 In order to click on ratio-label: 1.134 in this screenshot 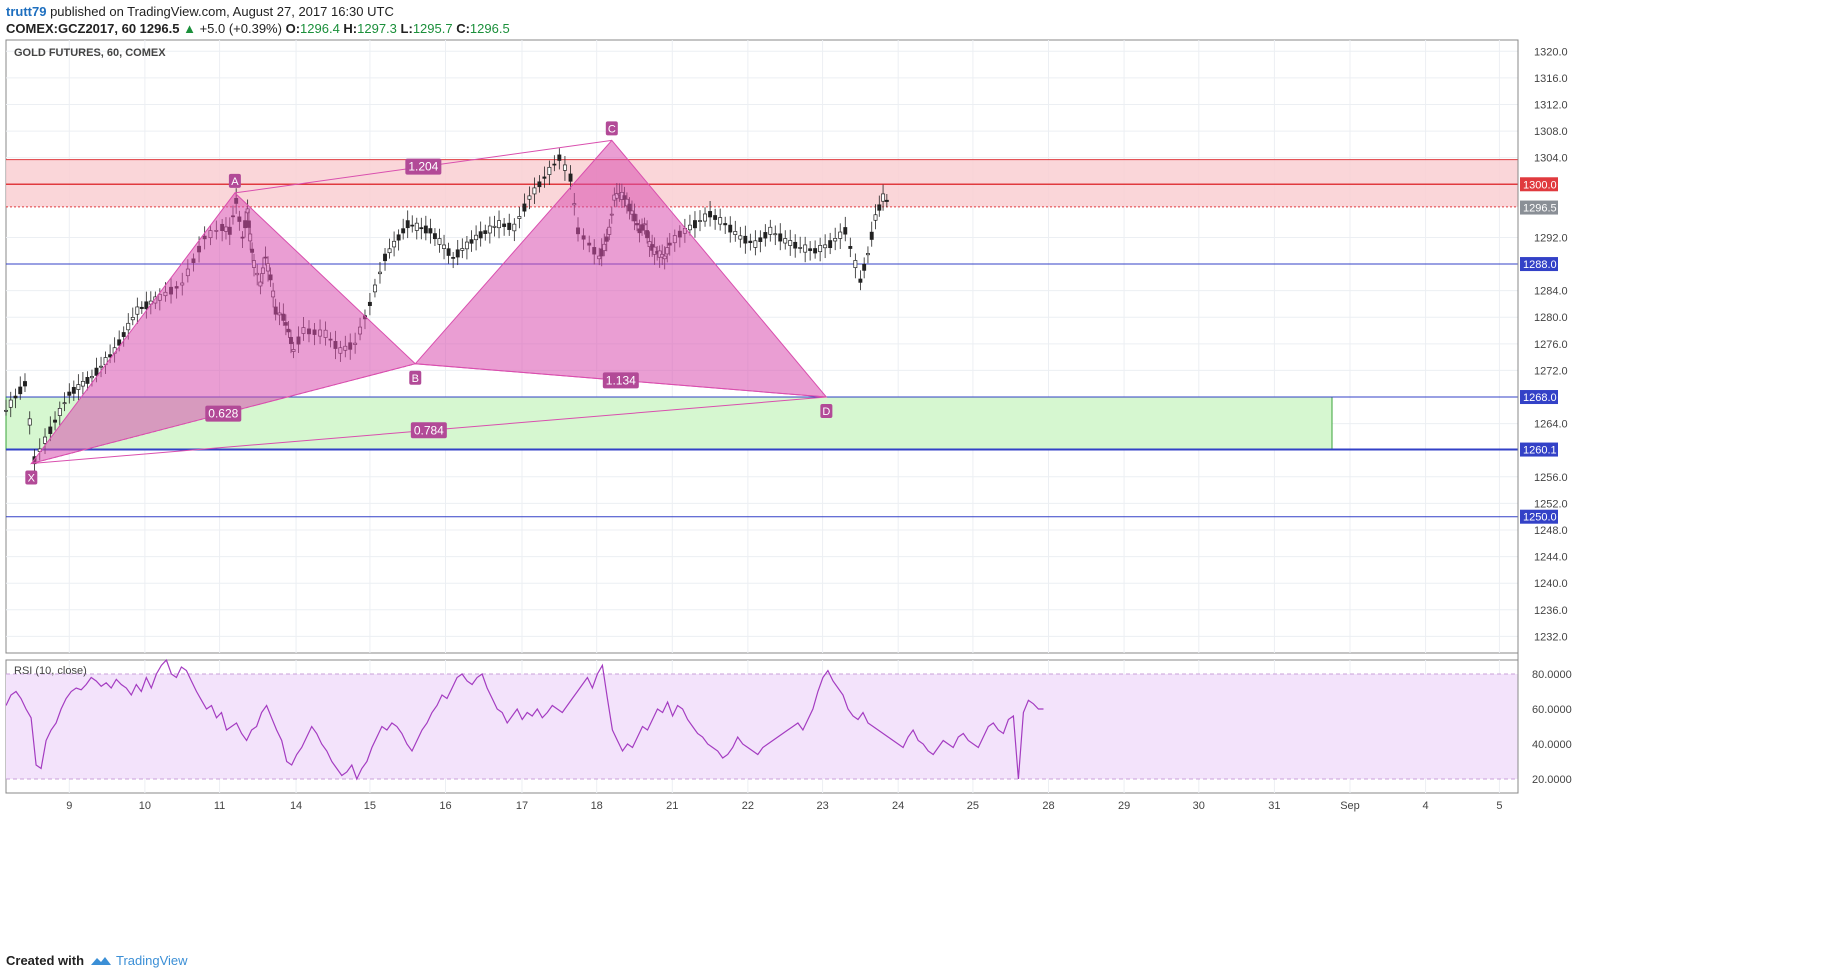, I will do `click(621, 380)`.